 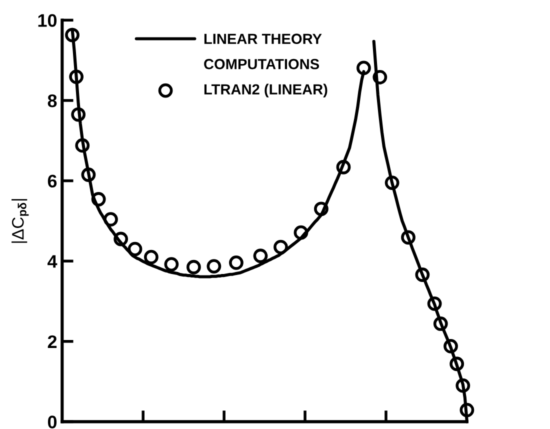 I want to click on y-tick-label: 2, so click(x=52, y=341).